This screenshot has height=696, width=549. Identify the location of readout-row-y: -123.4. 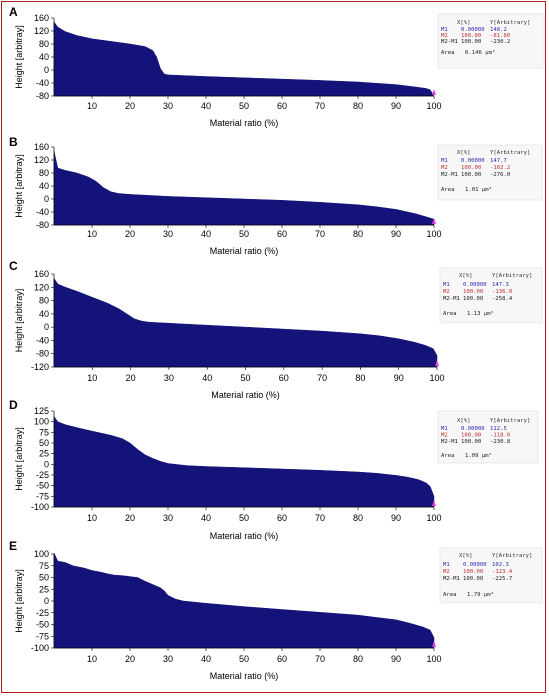
(502, 572).